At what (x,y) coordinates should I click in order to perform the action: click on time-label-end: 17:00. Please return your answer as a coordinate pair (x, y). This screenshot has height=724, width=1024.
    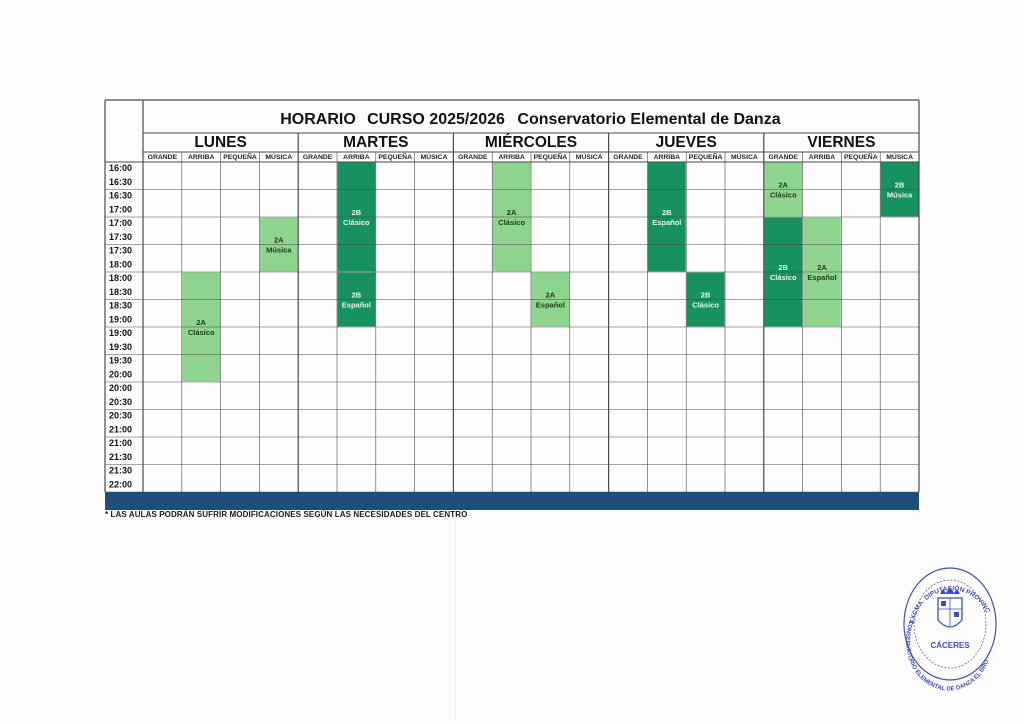
    Looking at the image, I should click on (120, 210).